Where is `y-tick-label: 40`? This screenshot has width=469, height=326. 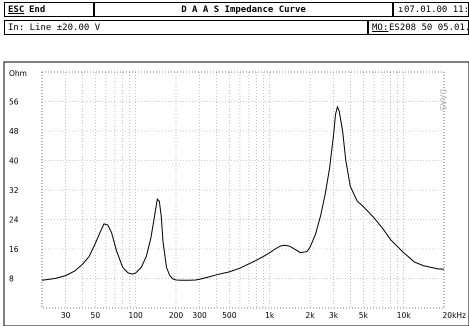
y-tick-label: 40 is located at coordinates (14, 161).